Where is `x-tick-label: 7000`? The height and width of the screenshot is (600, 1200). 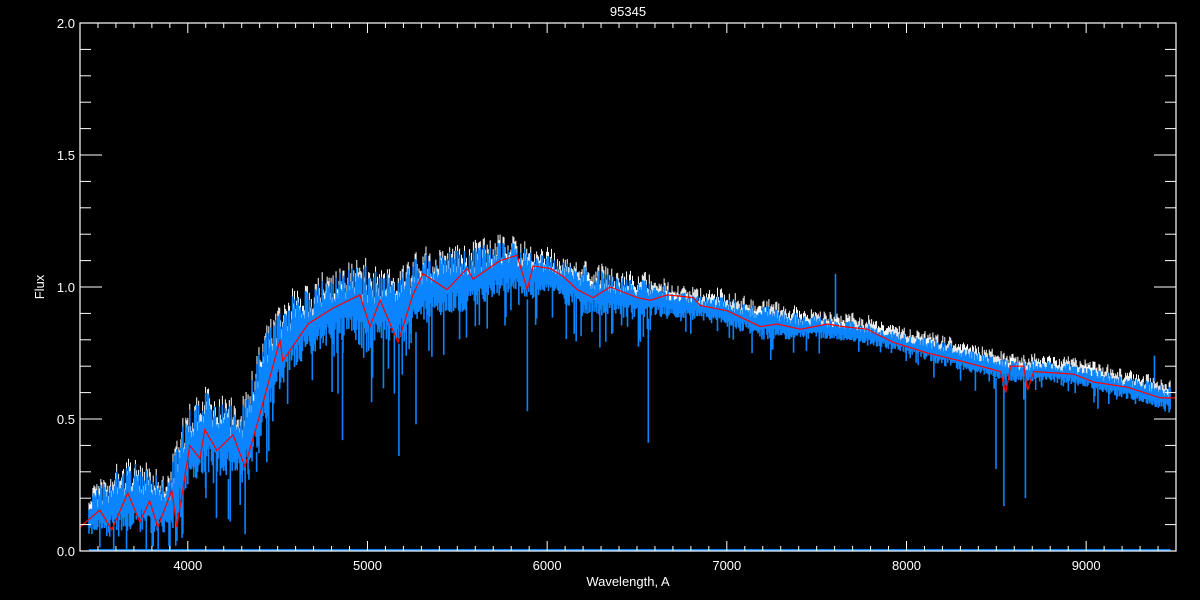 x-tick-label: 7000 is located at coordinates (726, 565).